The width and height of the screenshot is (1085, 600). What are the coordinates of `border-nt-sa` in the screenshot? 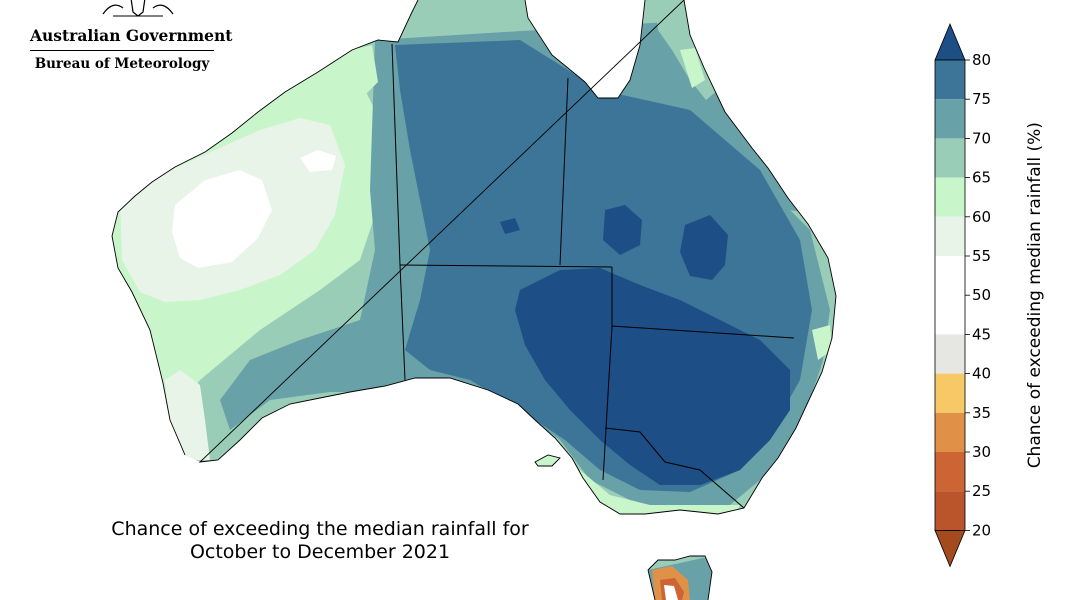 It's located at (506, 266).